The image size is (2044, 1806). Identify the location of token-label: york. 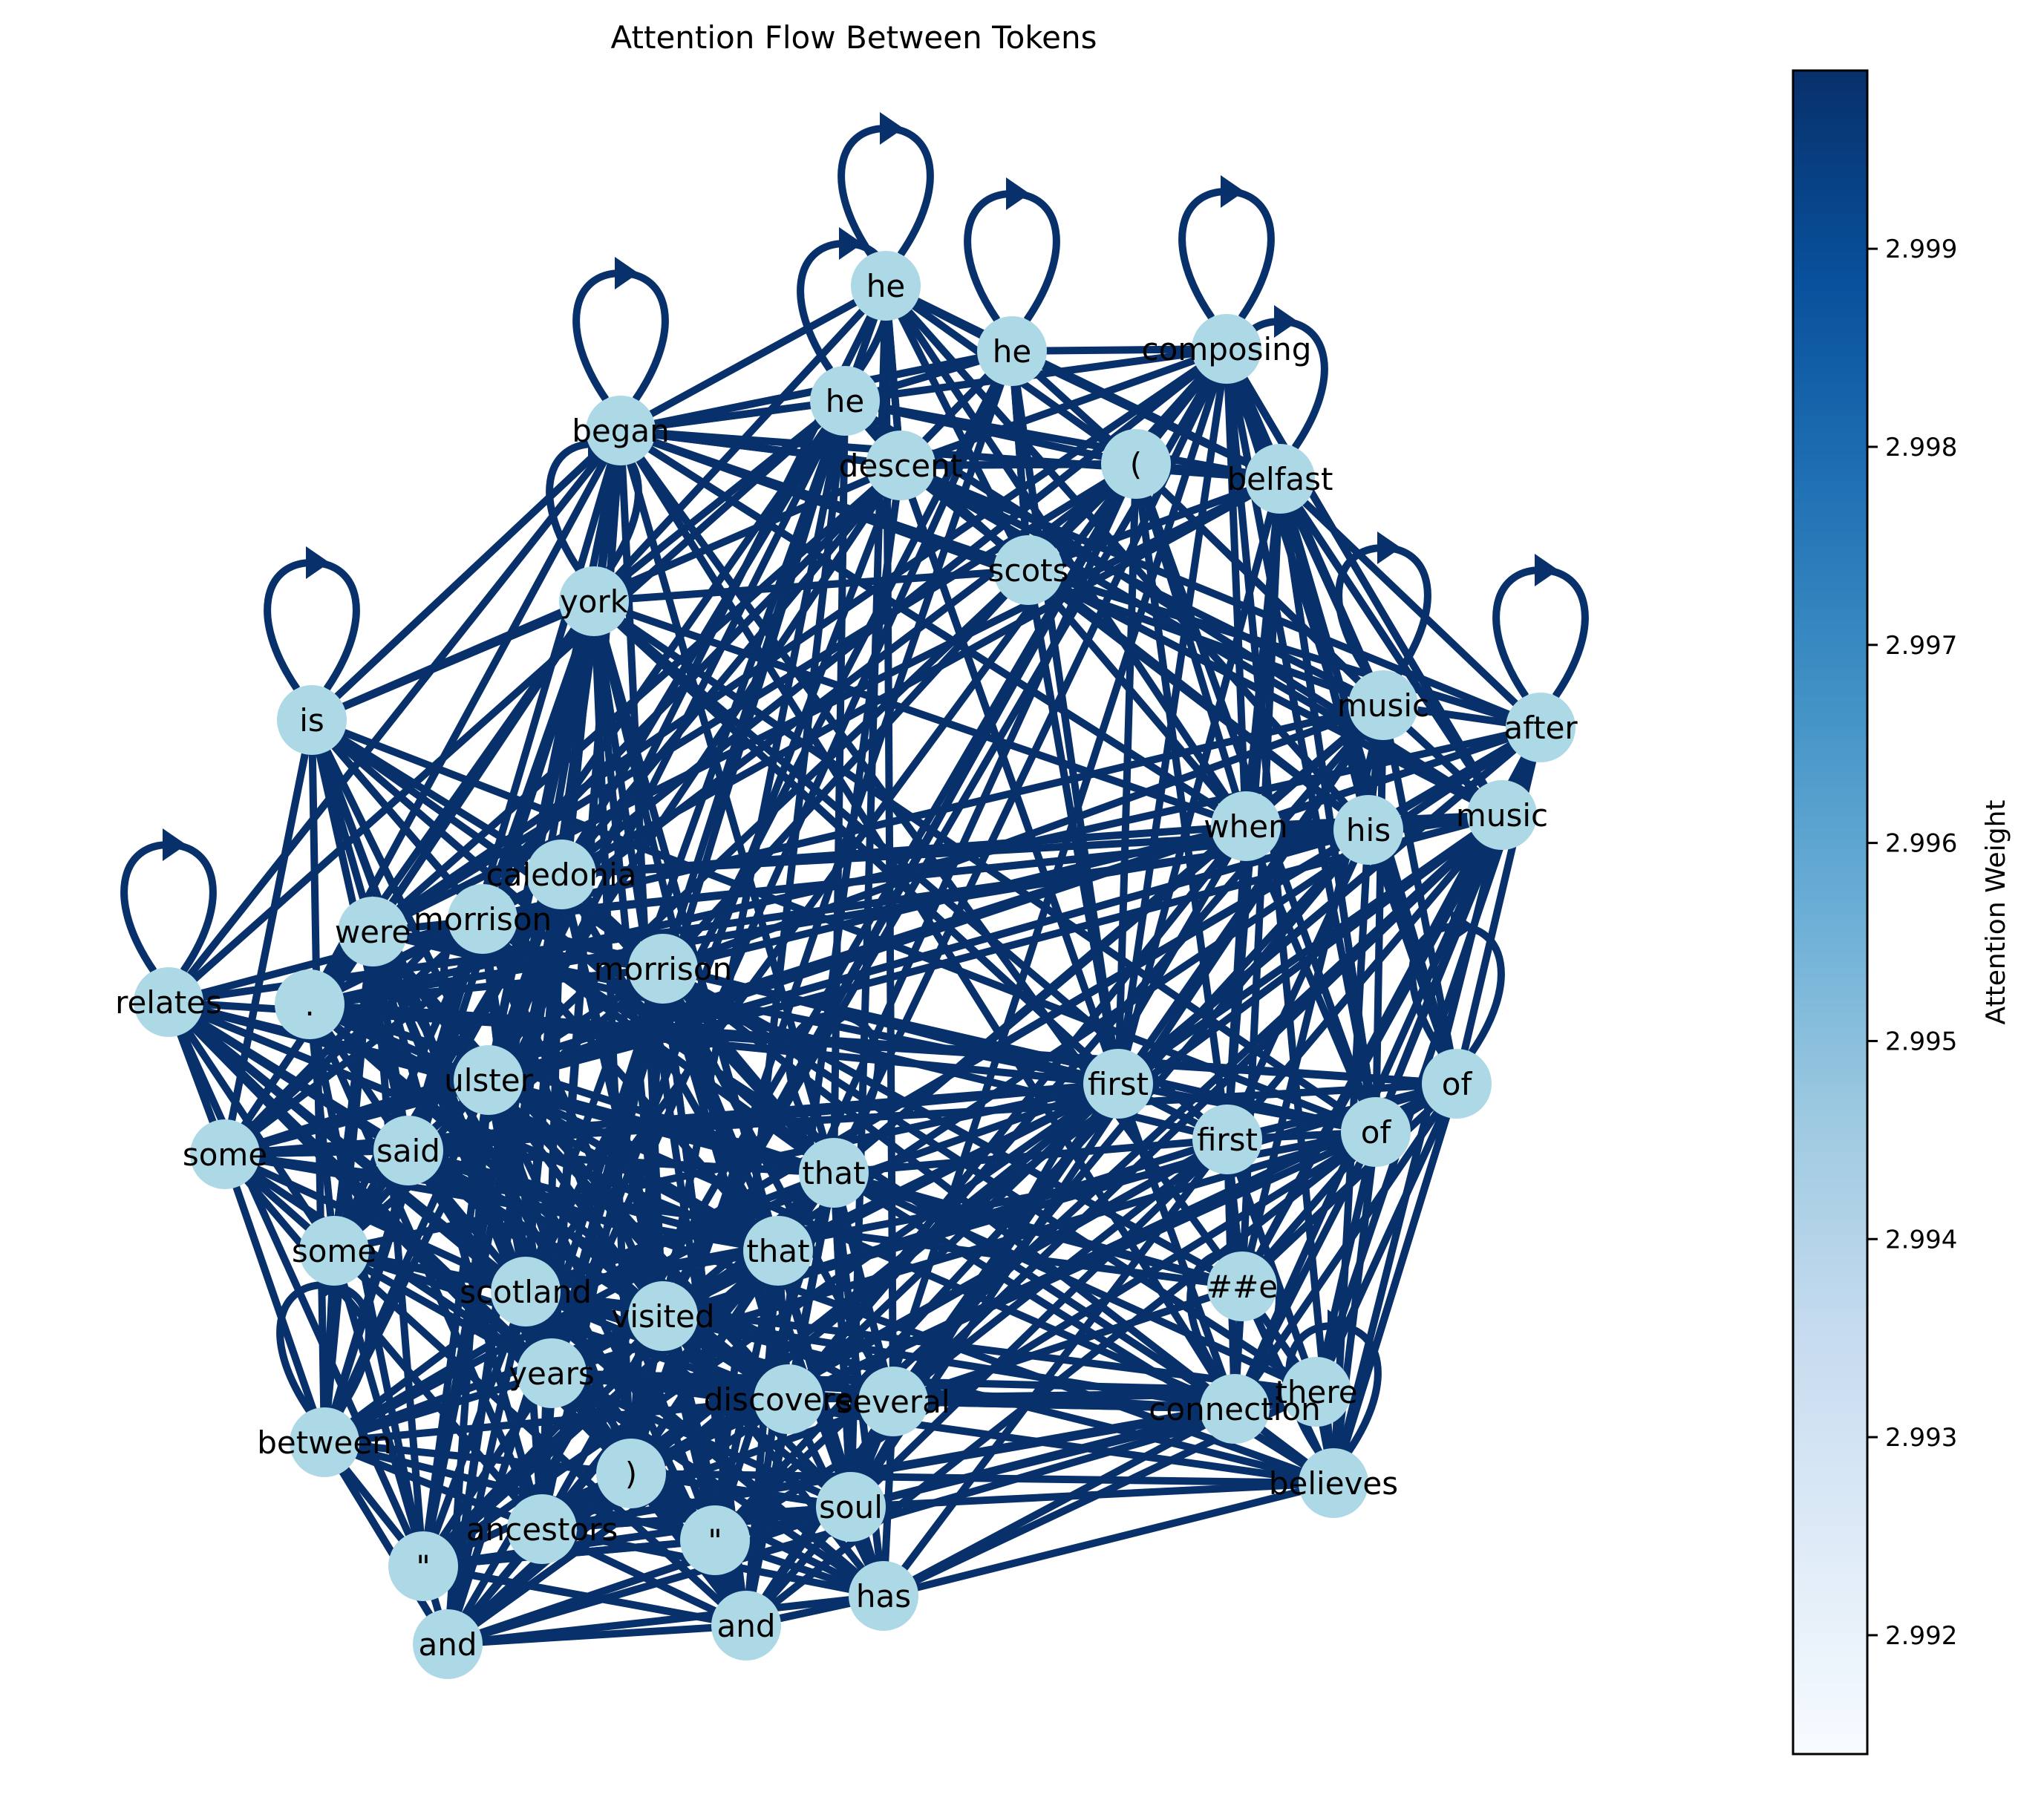
(594, 602).